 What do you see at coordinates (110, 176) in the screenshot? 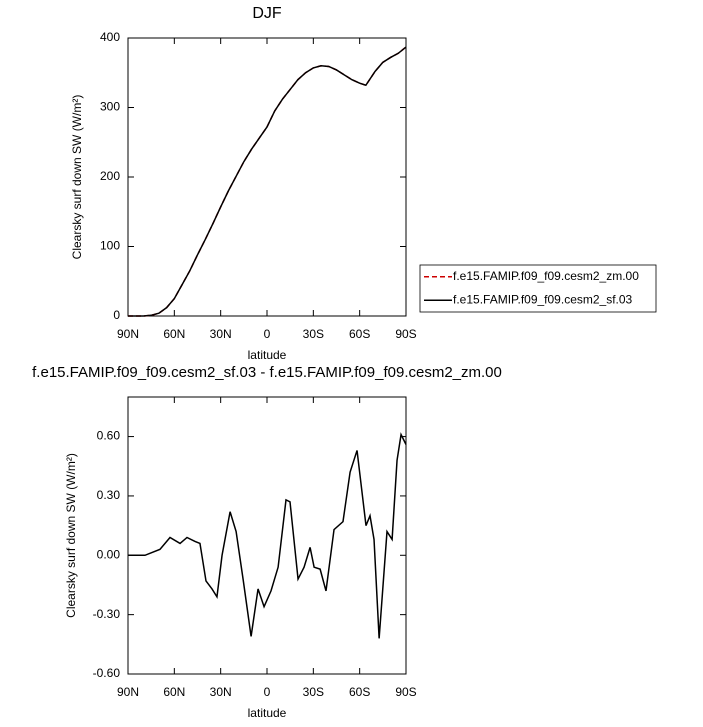
I see `y-tick-label: 200` at bounding box center [110, 176].